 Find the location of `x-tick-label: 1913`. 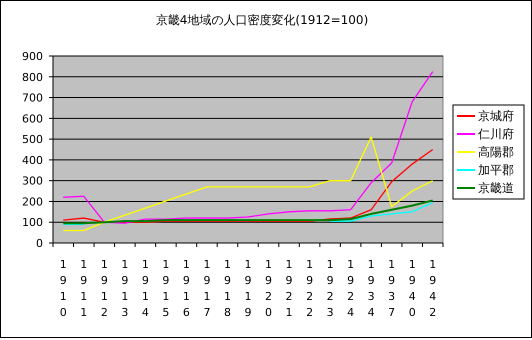

x-tick-label: 1913 is located at coordinates (124, 288).